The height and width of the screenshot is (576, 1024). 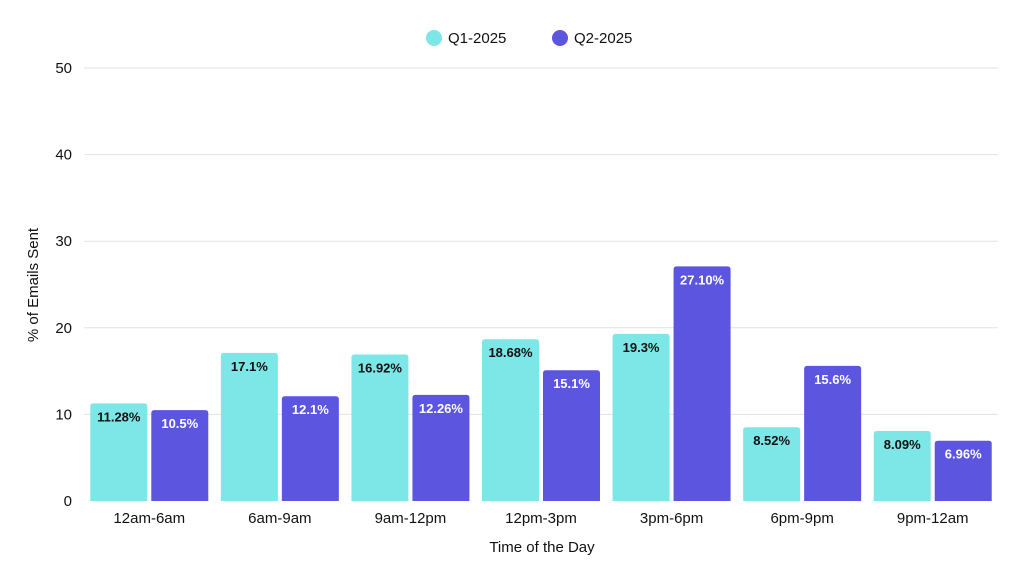 What do you see at coordinates (933, 518) in the screenshot?
I see `x-tick-label: 9pm-12am` at bounding box center [933, 518].